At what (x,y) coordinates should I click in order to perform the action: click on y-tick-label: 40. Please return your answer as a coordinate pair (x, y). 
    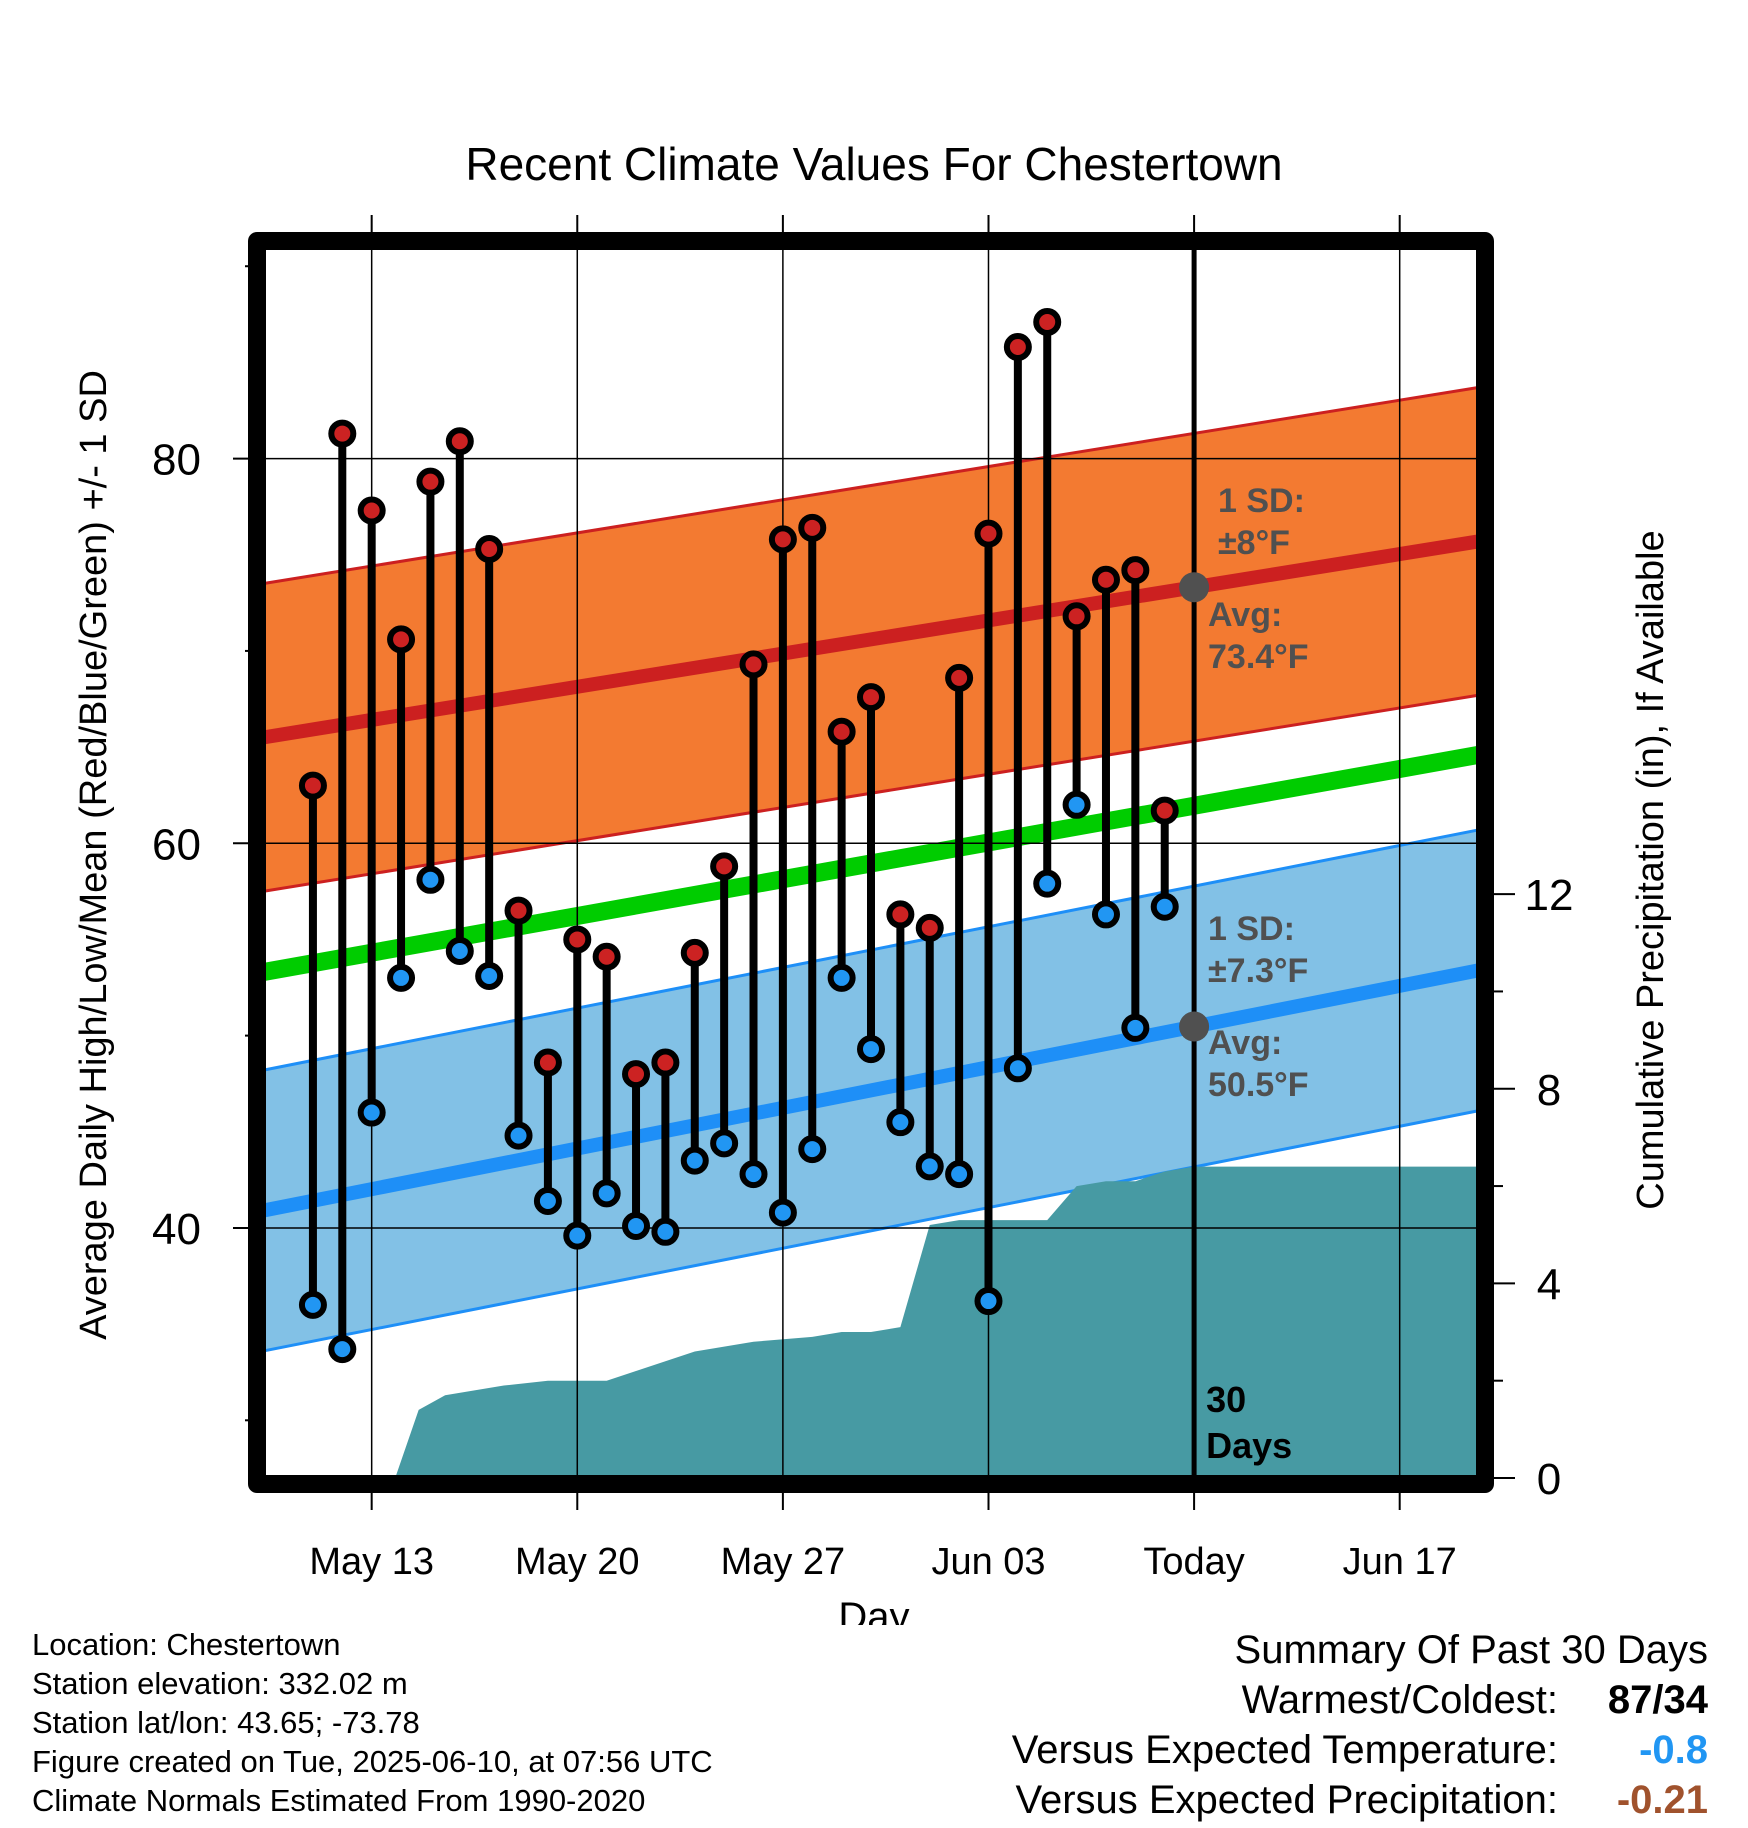
    Looking at the image, I should click on (176, 1229).